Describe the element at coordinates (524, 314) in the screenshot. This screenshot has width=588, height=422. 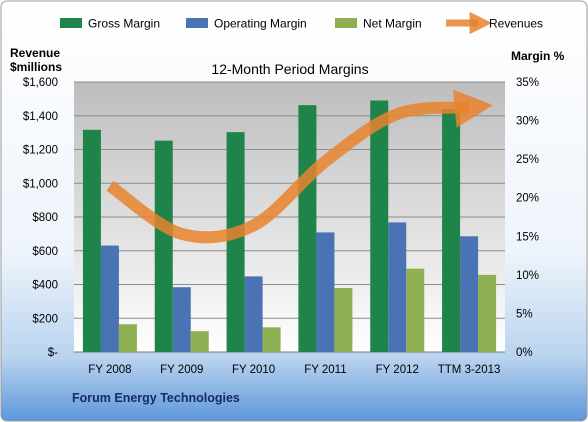
I see `right-tick-label: 5%` at that location.